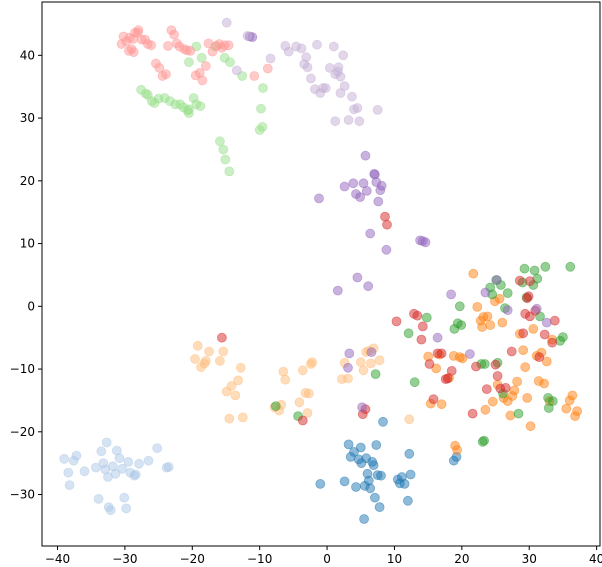 Image resolution: width=602 pixels, height=567 pixels. What do you see at coordinates (31, 306) in the screenshot?
I see `y-tick-label: 0` at bounding box center [31, 306].